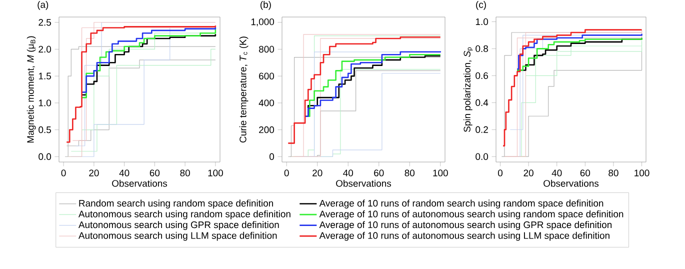 The height and width of the screenshot is (269, 685). What do you see at coordinates (464, 236) in the screenshot?
I see `legend-label: Average of 10 runs of autonomous search using LLM space definition` at bounding box center [464, 236].